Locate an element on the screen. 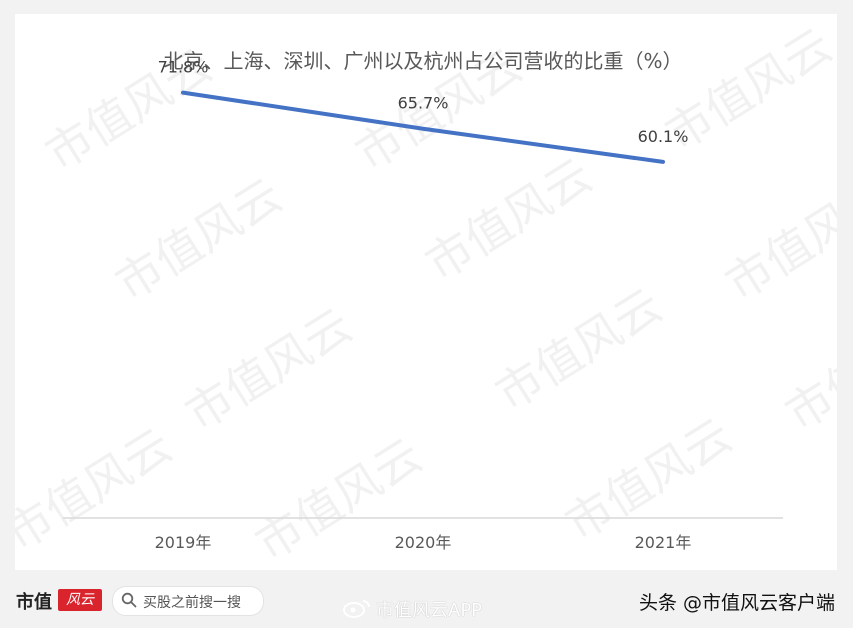 Image resolution: width=853 pixels, height=628 pixels. data-label: 65.7% is located at coordinates (423, 103).